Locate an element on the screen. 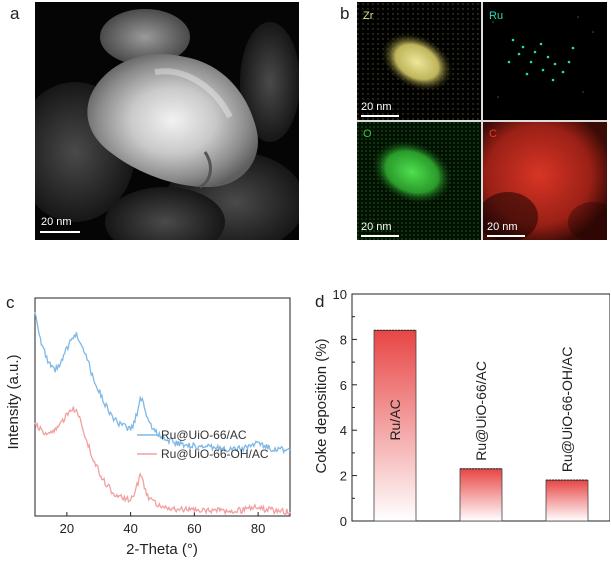  coke-y-tick-label: 4 is located at coordinates (343, 430).